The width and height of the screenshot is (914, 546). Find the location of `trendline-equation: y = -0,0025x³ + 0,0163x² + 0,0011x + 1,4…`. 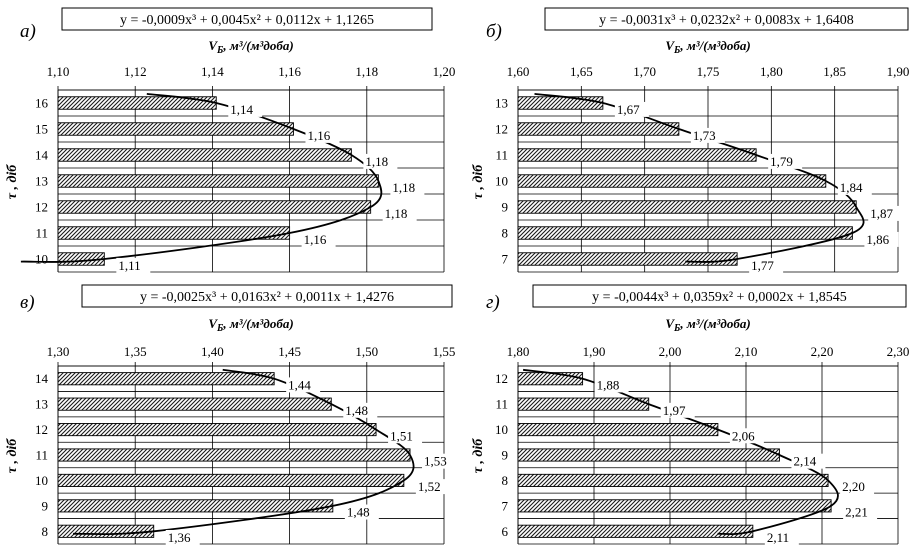

trendline-equation: y = -0,0025x³ + 0,0163x² + 0,0011x + 1,4… is located at coordinates (267, 297).